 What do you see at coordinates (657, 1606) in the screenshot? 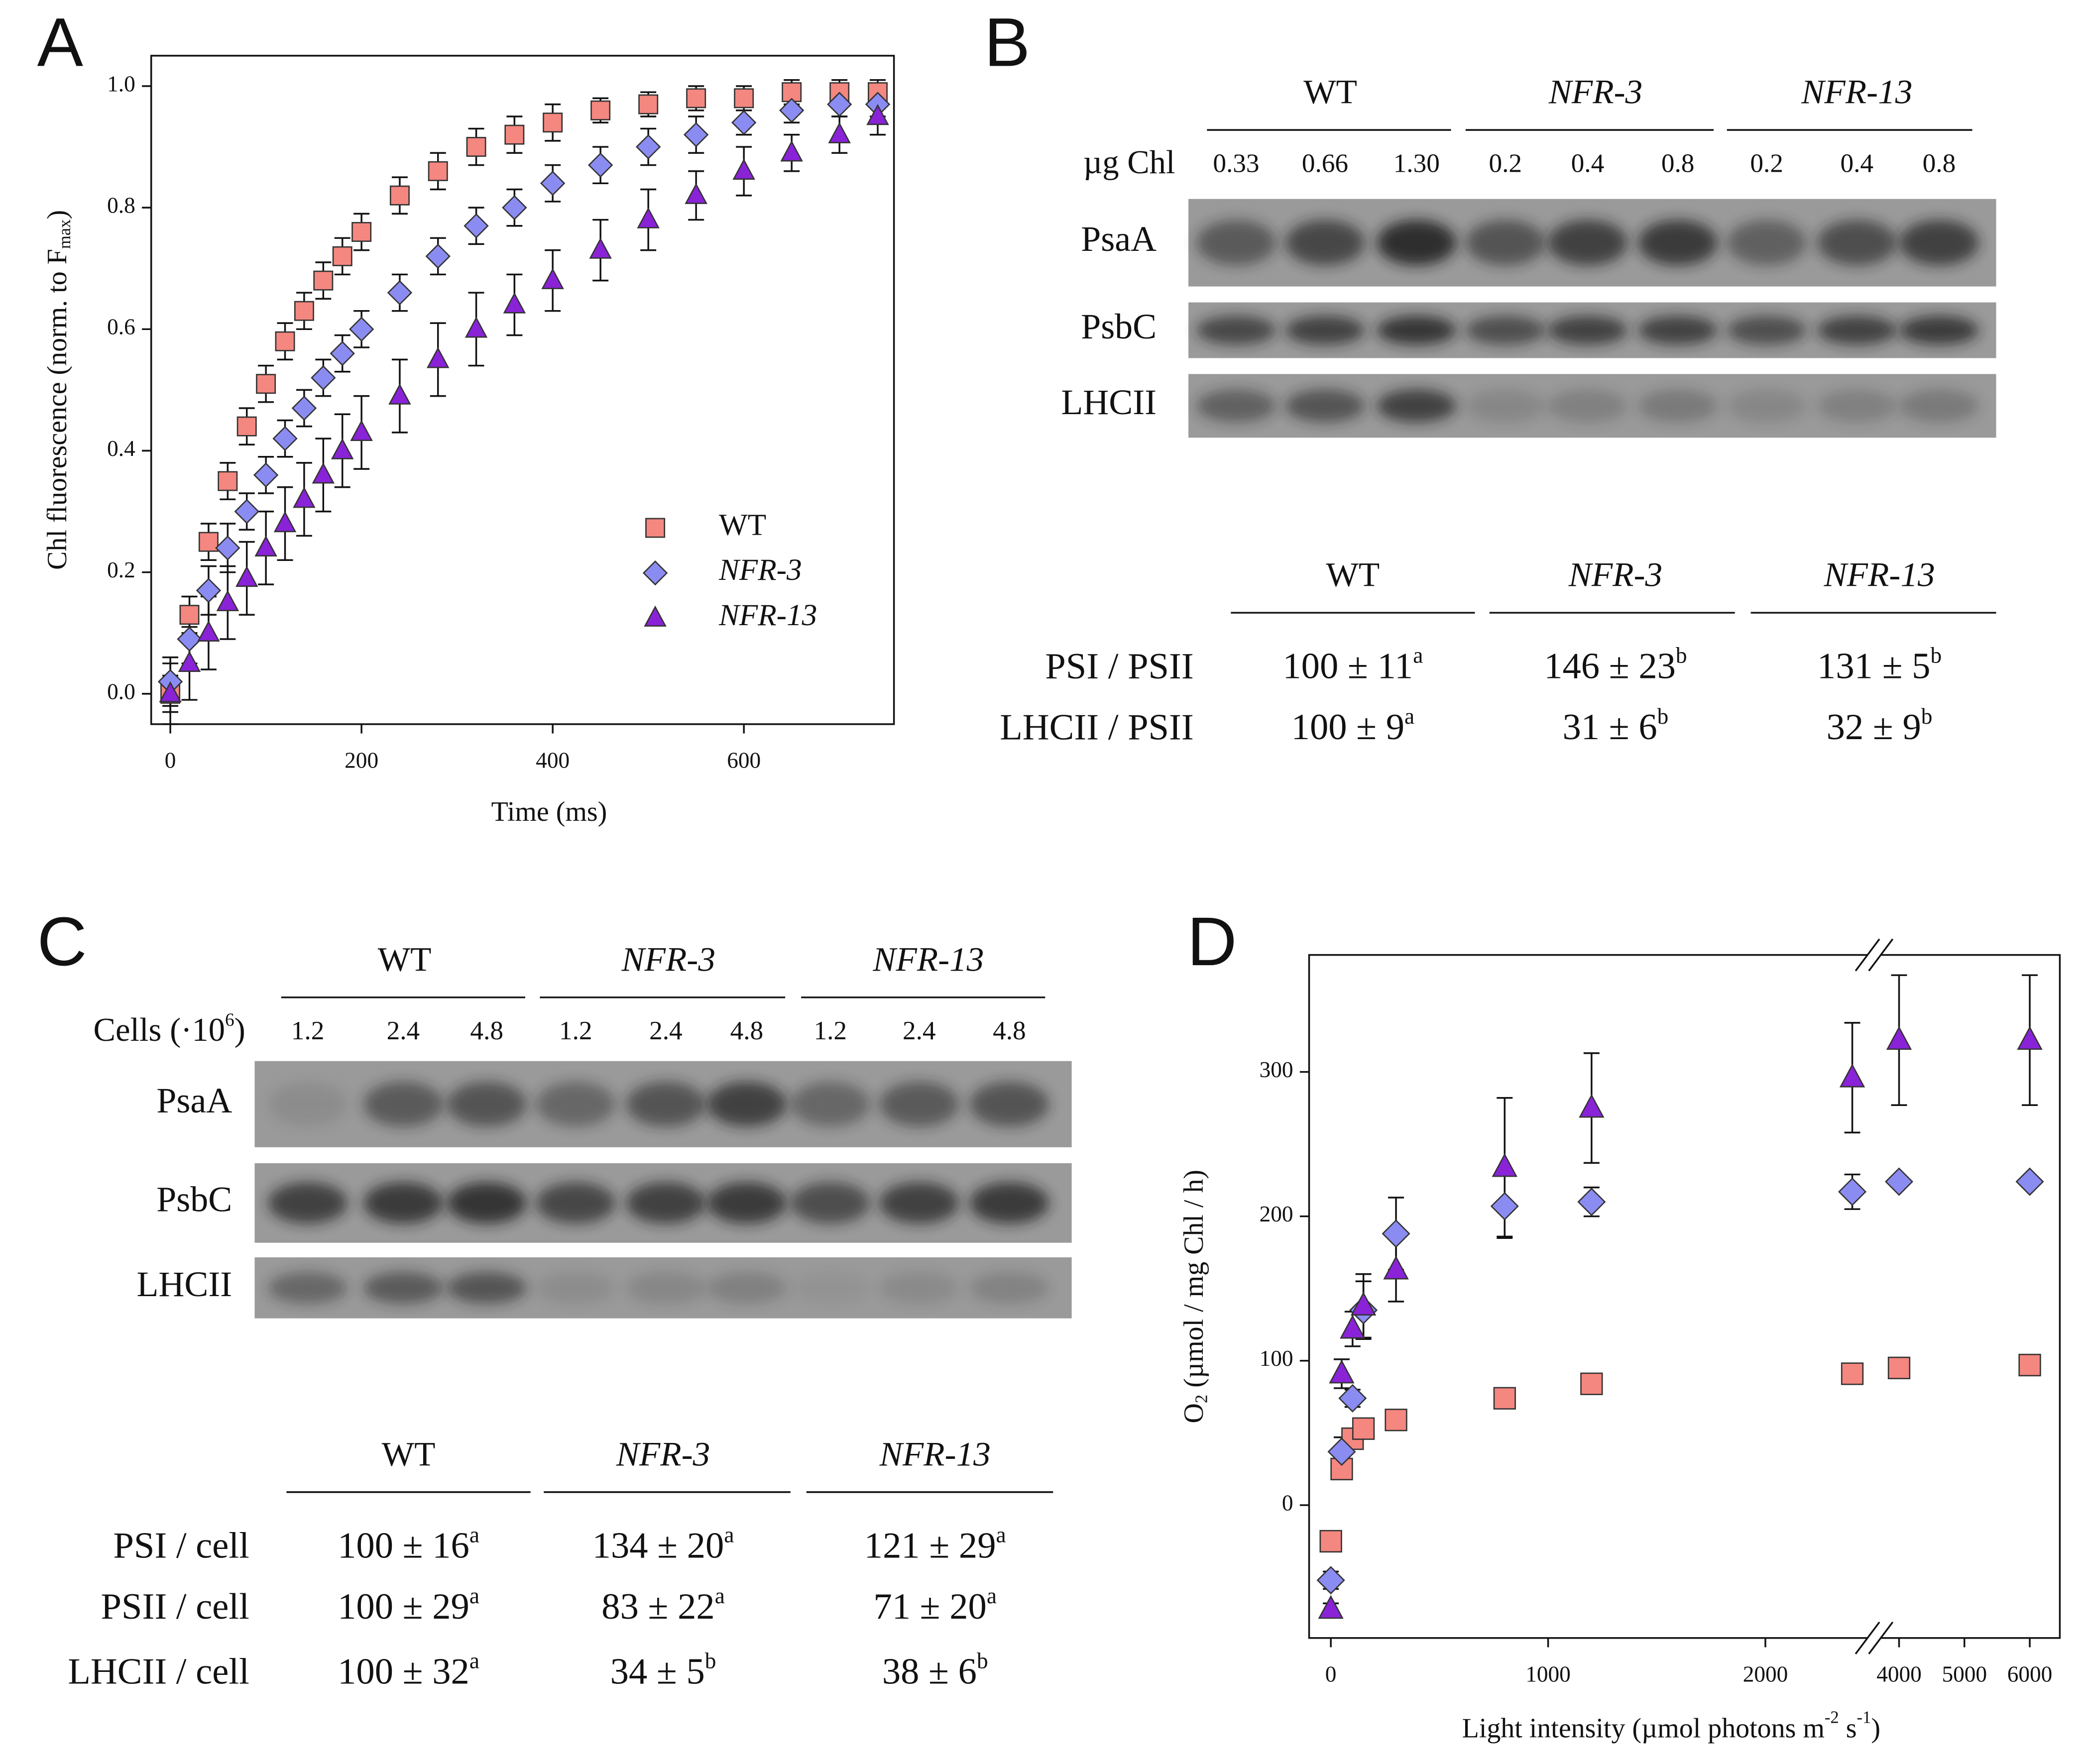
I see `cell-value: 83 ± 22` at bounding box center [657, 1606].